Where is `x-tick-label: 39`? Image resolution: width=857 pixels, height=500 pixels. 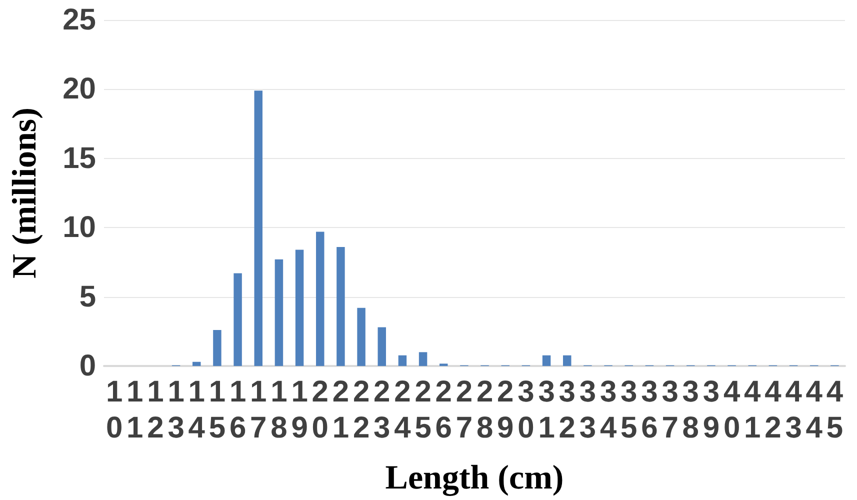
x-tick-label: 39 is located at coordinates (711, 410).